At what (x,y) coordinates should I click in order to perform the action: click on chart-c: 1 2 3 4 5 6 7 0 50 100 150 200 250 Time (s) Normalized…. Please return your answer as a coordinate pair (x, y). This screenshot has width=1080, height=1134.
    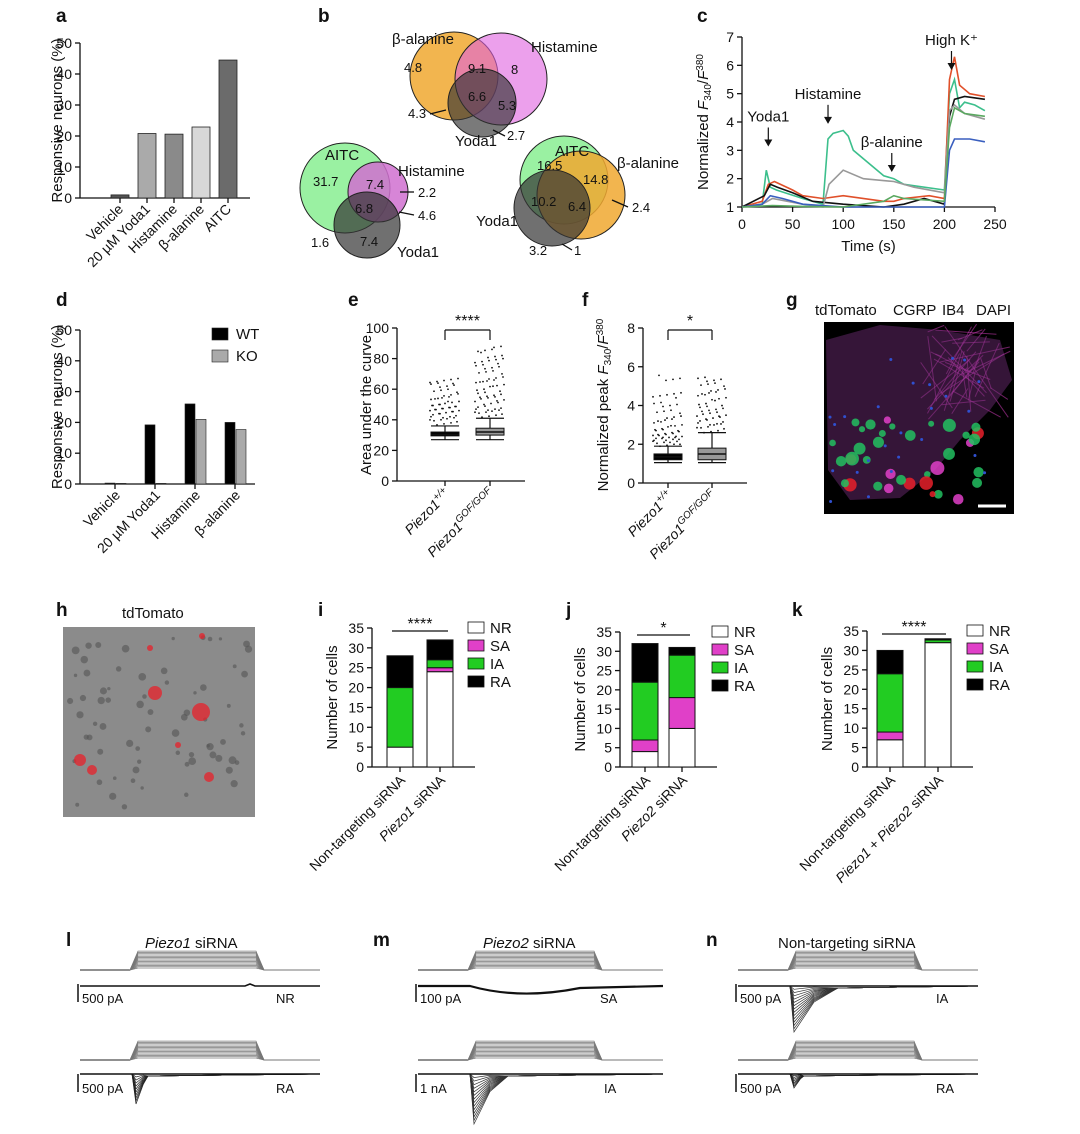
    Looking at the image, I should click on (851, 142).